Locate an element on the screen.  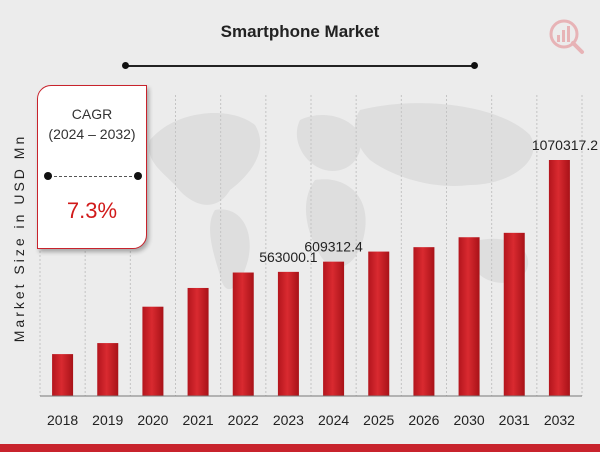
x-tick-2020: 2020 is located at coordinates (152, 420).